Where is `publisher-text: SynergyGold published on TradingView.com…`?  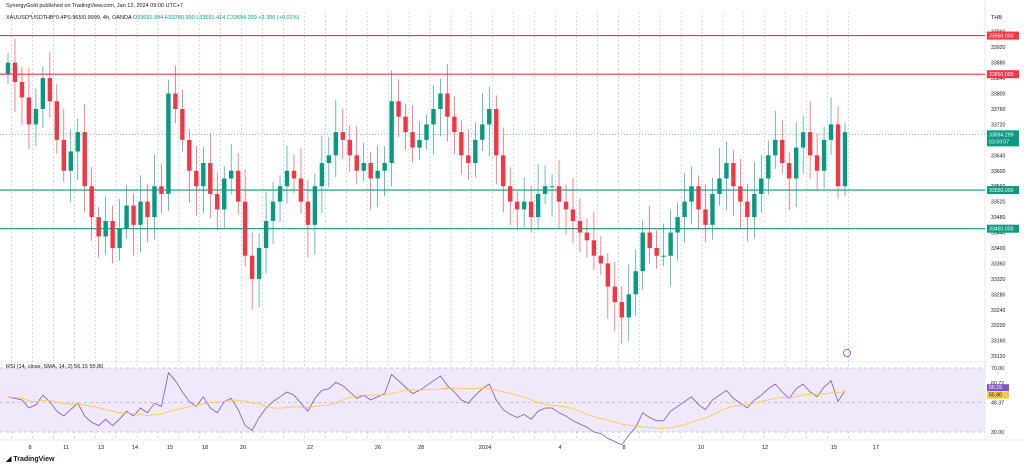 publisher-text: SynergyGold published on TradingView.com… is located at coordinates (95, 6).